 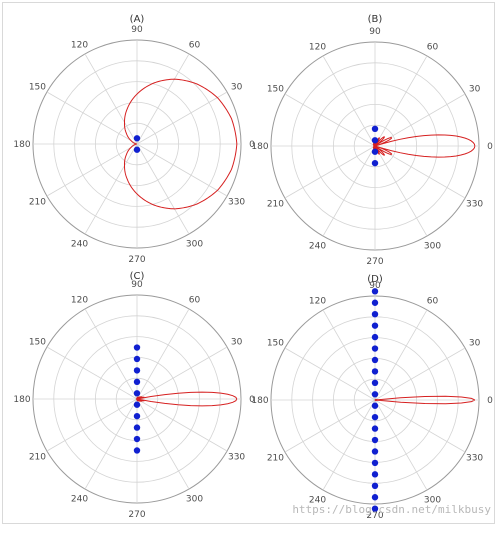 I want to click on chart-title: (C), so click(x=137, y=276).